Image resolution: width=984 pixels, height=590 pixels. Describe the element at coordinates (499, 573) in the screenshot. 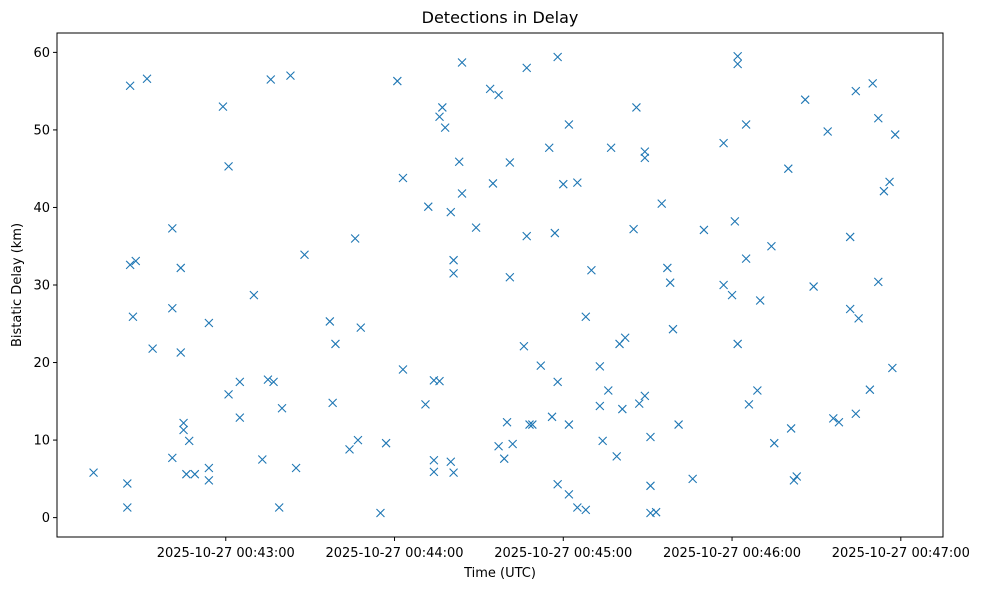

I see `x-axis-title: Time (UTC)` at that location.